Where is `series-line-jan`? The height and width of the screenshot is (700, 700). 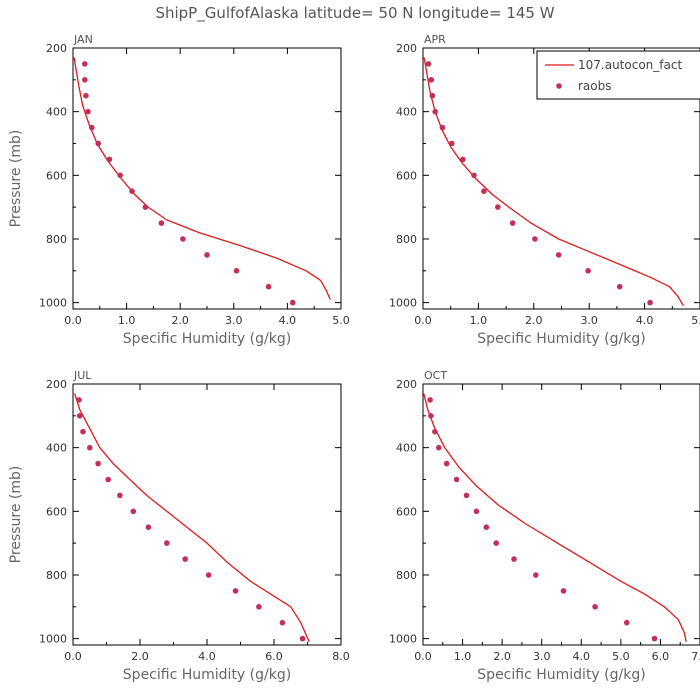 series-line-jan is located at coordinates (202, 178).